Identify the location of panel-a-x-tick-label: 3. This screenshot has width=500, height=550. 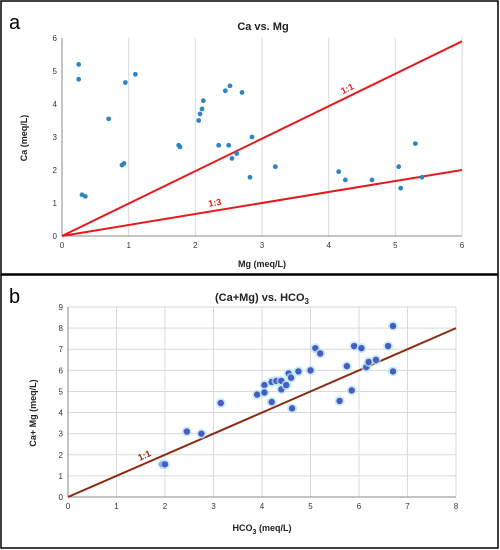
(262, 245).